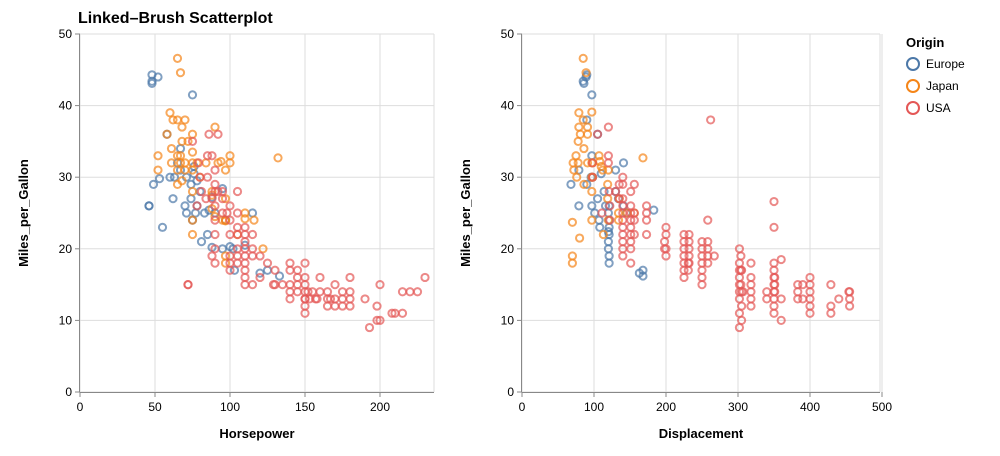  Describe the element at coordinates (932, 86) in the screenshot. I see `legend-item-japan: Japan` at that location.